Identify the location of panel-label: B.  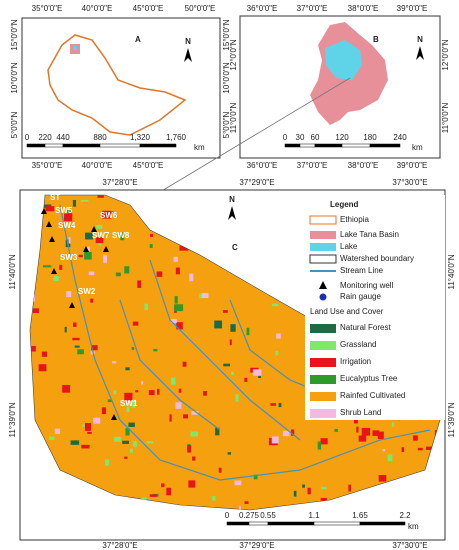
(376, 39).